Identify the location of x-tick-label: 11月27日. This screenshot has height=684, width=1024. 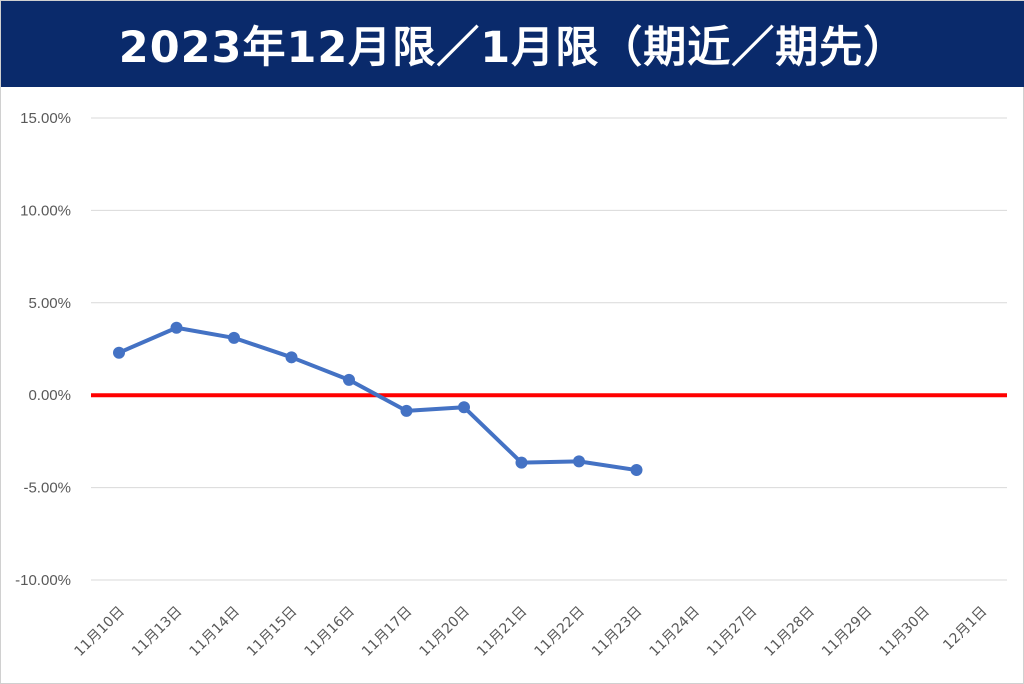
(732, 632).